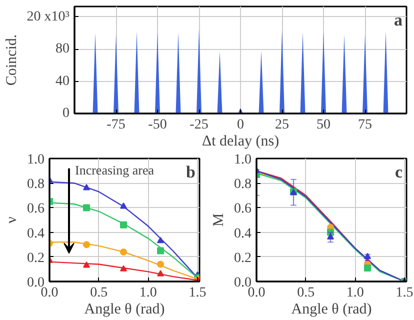 The image size is (414, 320). Describe the element at coordinates (66, 113) in the screenshot. I see `y-tick-label: 0` at that location.